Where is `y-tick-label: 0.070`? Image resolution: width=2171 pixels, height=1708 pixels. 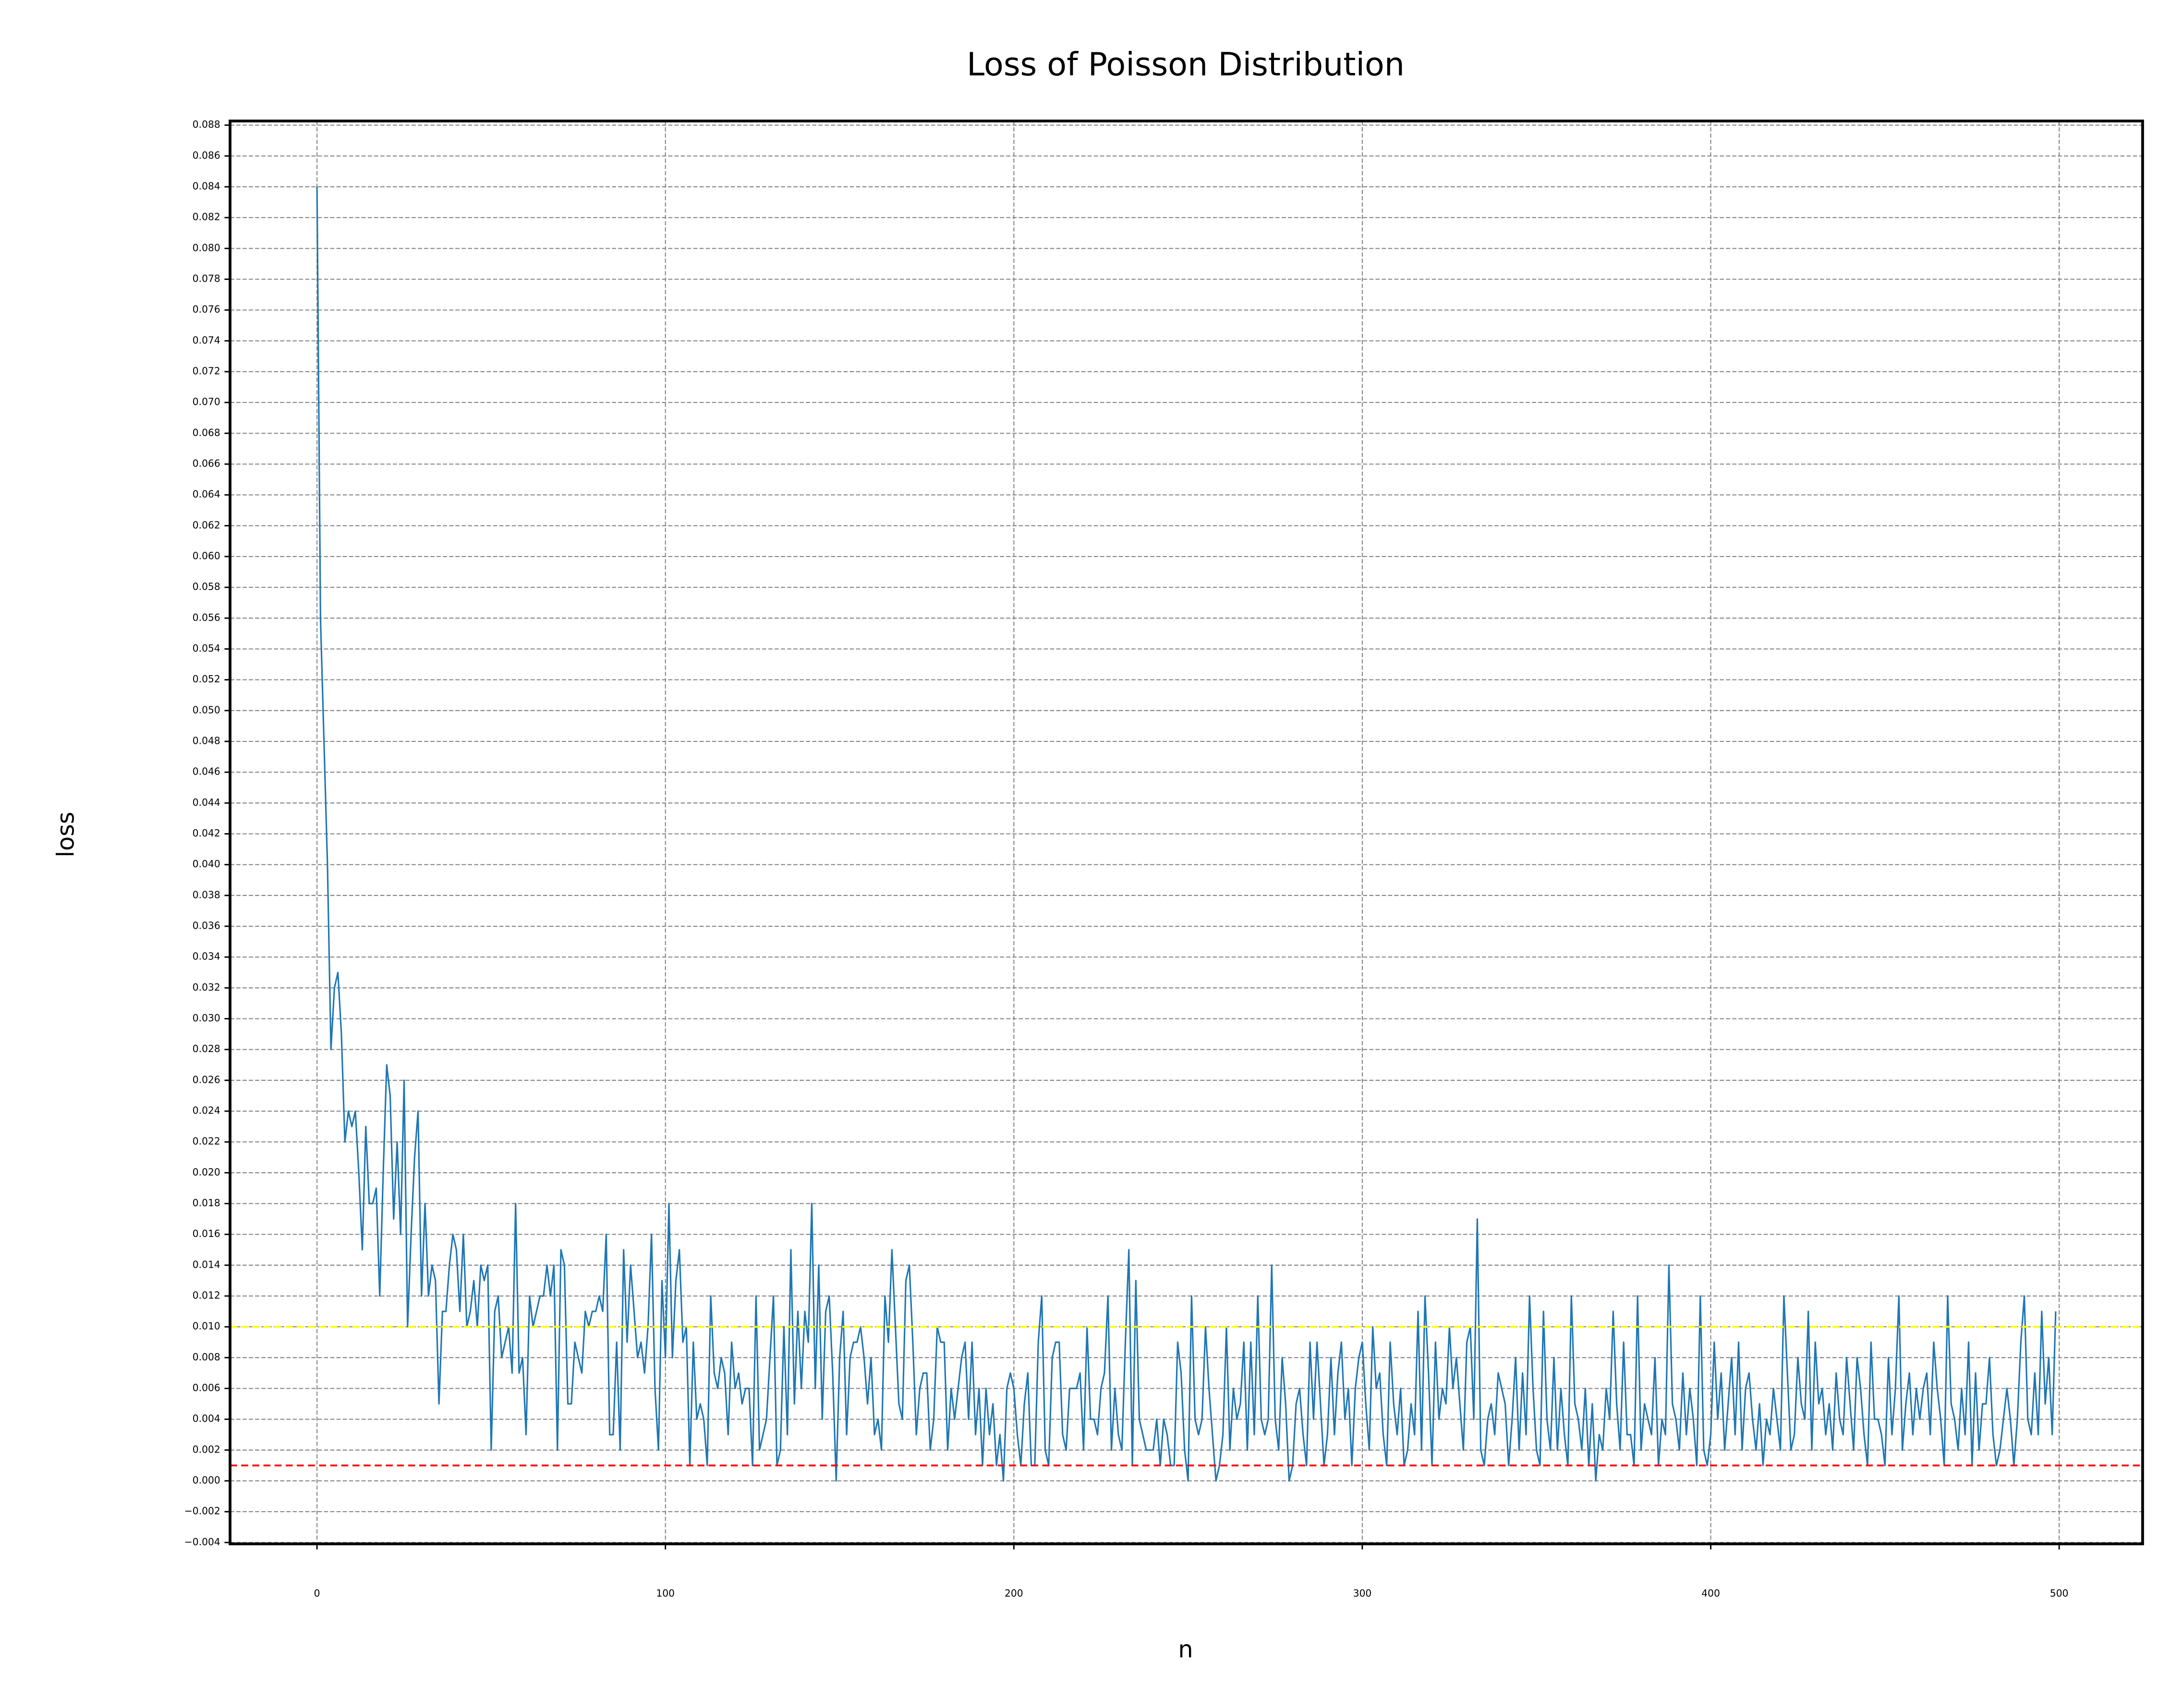 y-tick-label: 0.070 is located at coordinates (206, 402).